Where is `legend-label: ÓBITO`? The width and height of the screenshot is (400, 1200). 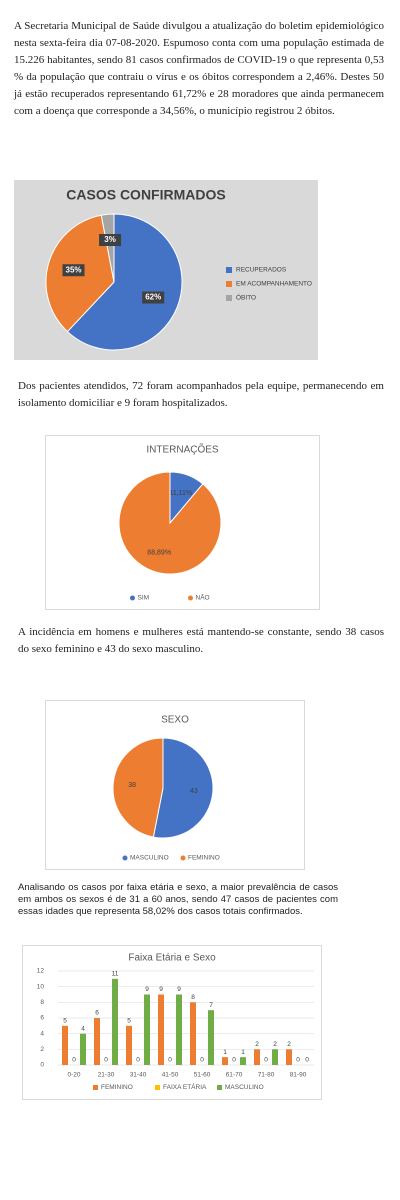 legend-label: ÓBITO is located at coordinates (246, 297).